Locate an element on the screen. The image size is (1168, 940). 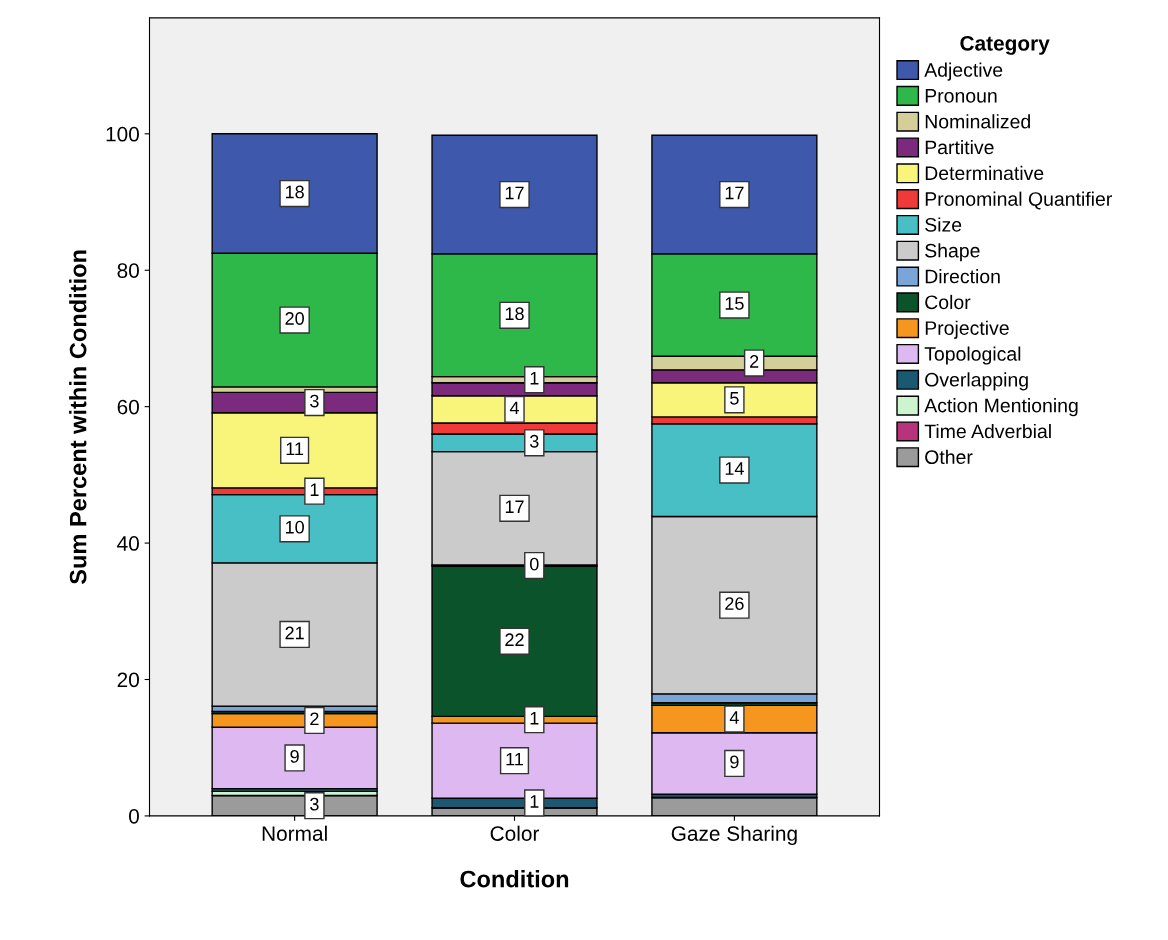
data-label: 0 is located at coordinates (534, 564).